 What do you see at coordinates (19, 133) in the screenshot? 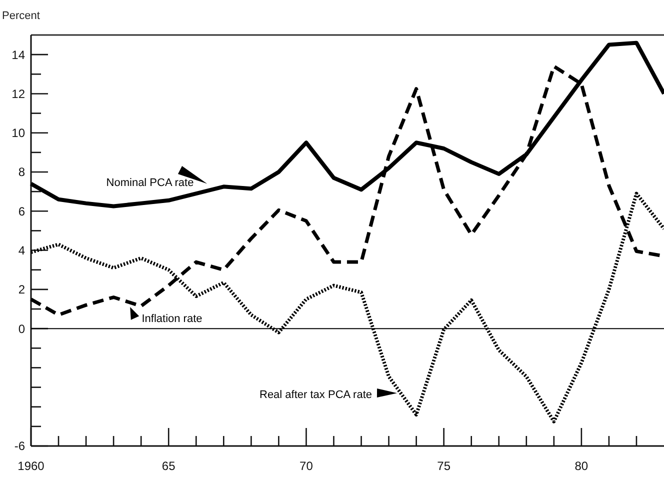
I see `y-tick-label: 10` at bounding box center [19, 133].